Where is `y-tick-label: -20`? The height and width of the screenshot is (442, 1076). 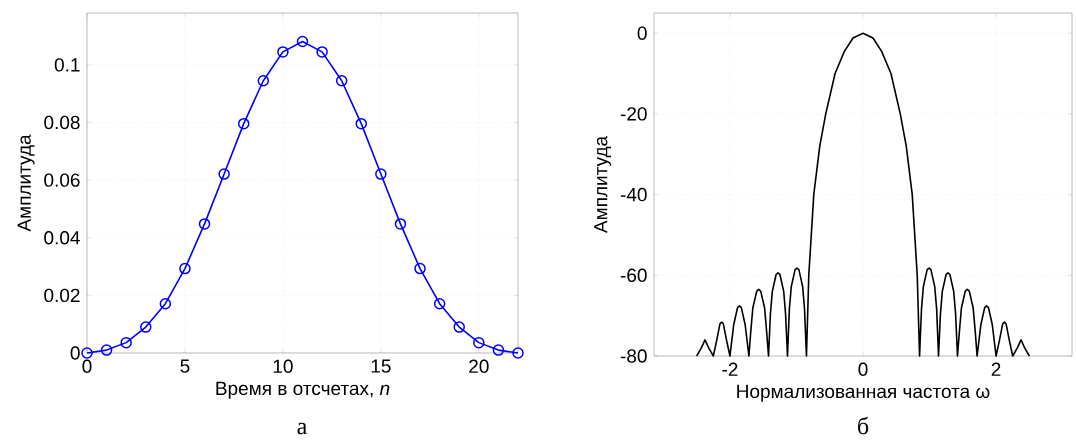 y-tick-label: -20 is located at coordinates (633, 114).